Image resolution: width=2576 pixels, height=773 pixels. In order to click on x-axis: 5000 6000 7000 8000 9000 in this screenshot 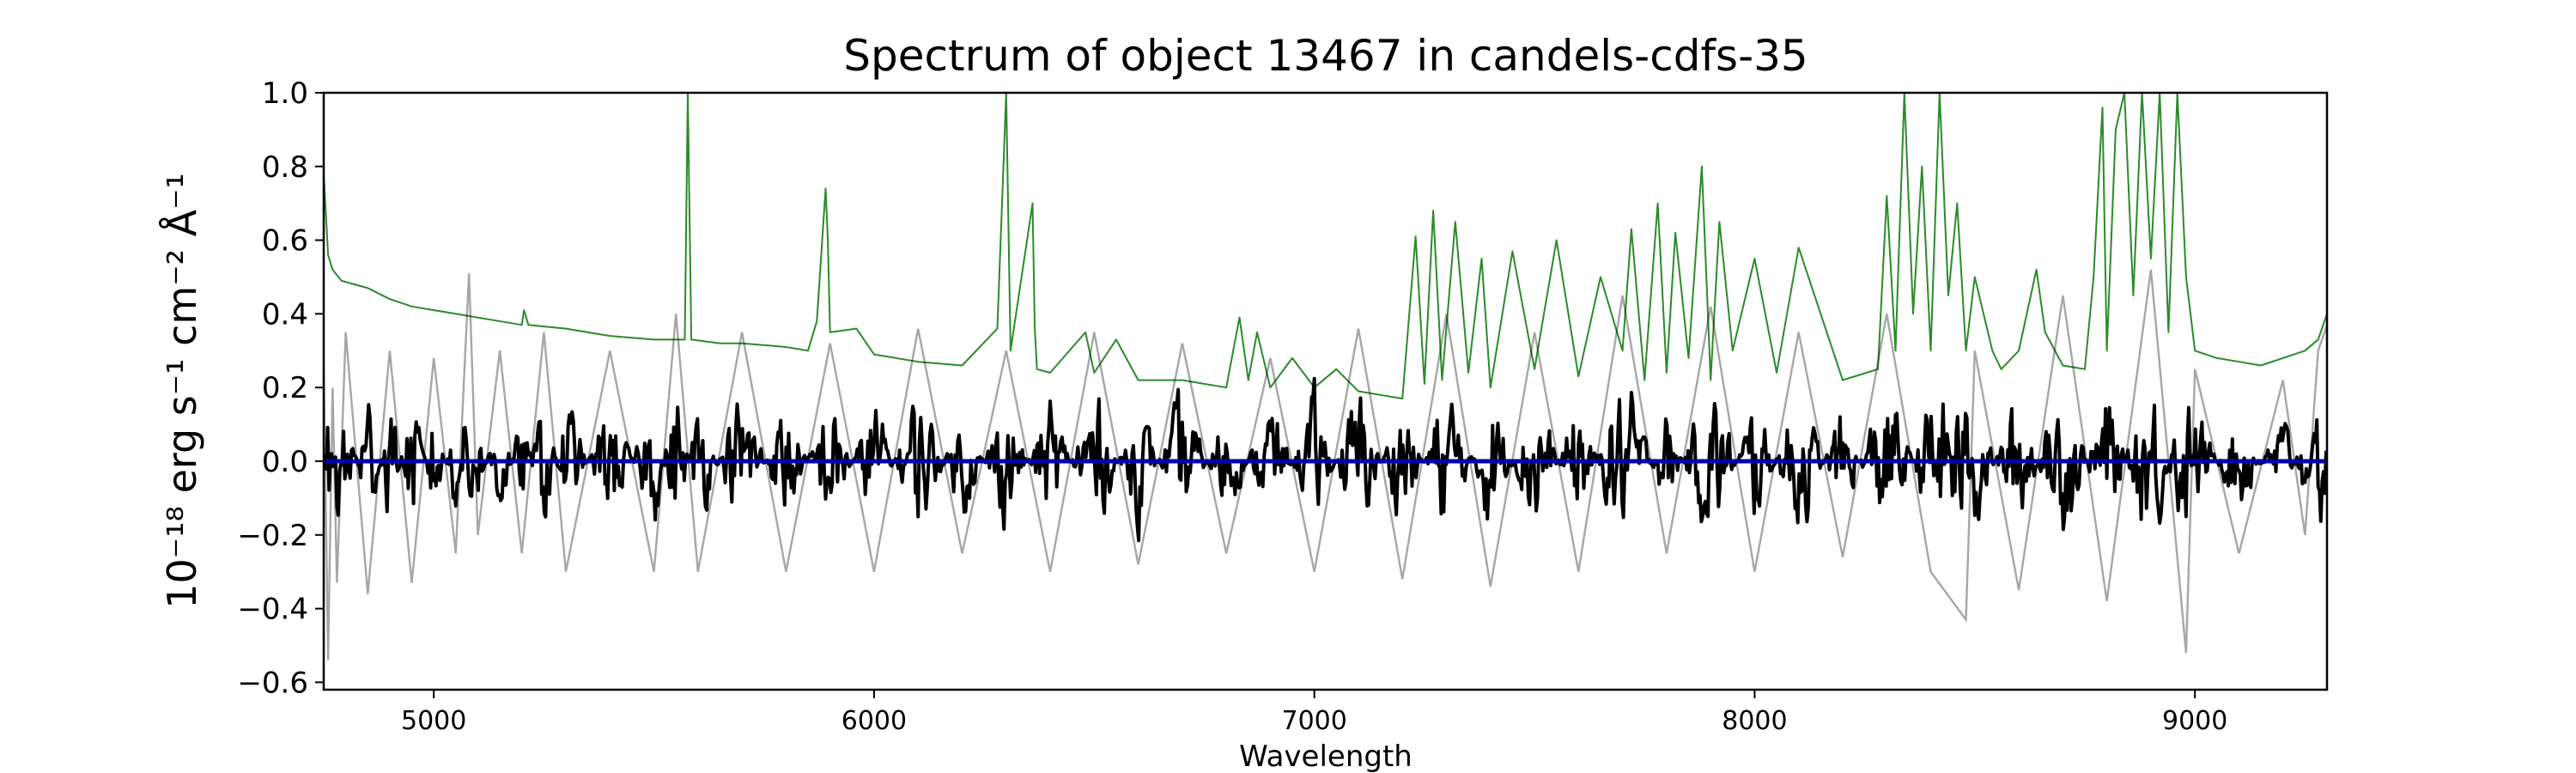, I will do `click(1314, 713)`.